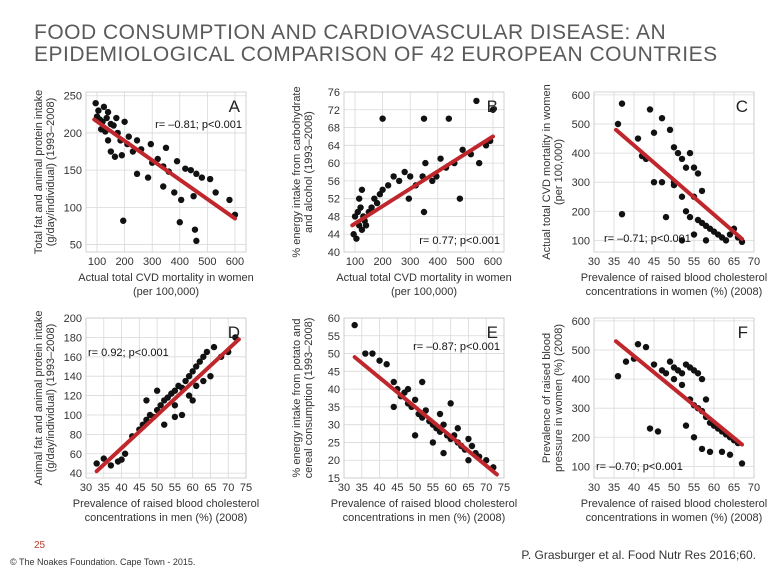  What do you see at coordinates (297, 398) in the screenshot?
I see `chart-e-yaxis-label: % energy intake from potato and` at bounding box center [297, 398].